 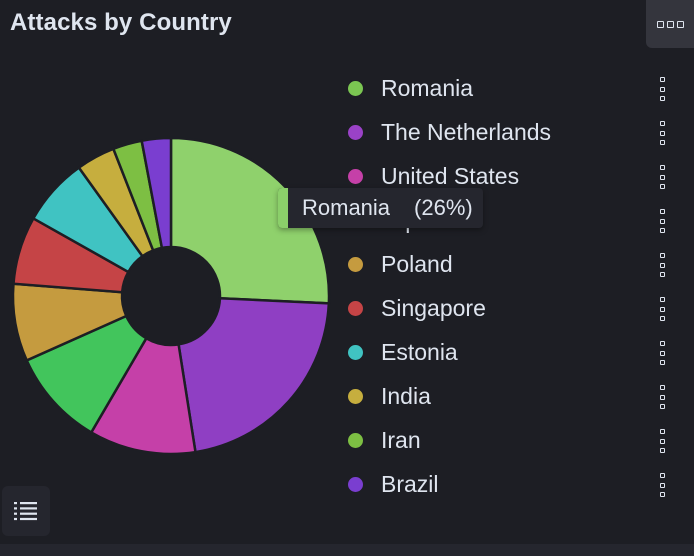 What do you see at coordinates (510, 352) in the screenshot?
I see `legend-item: Estonia` at bounding box center [510, 352].